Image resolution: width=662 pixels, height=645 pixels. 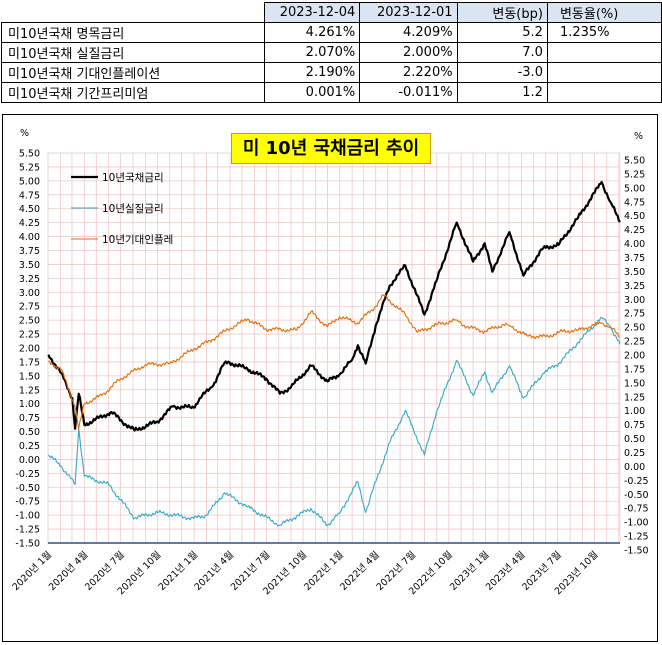 What do you see at coordinates (27, 488) in the screenshot?
I see `y-tick-label-left: -0.50` at bounding box center [27, 488].